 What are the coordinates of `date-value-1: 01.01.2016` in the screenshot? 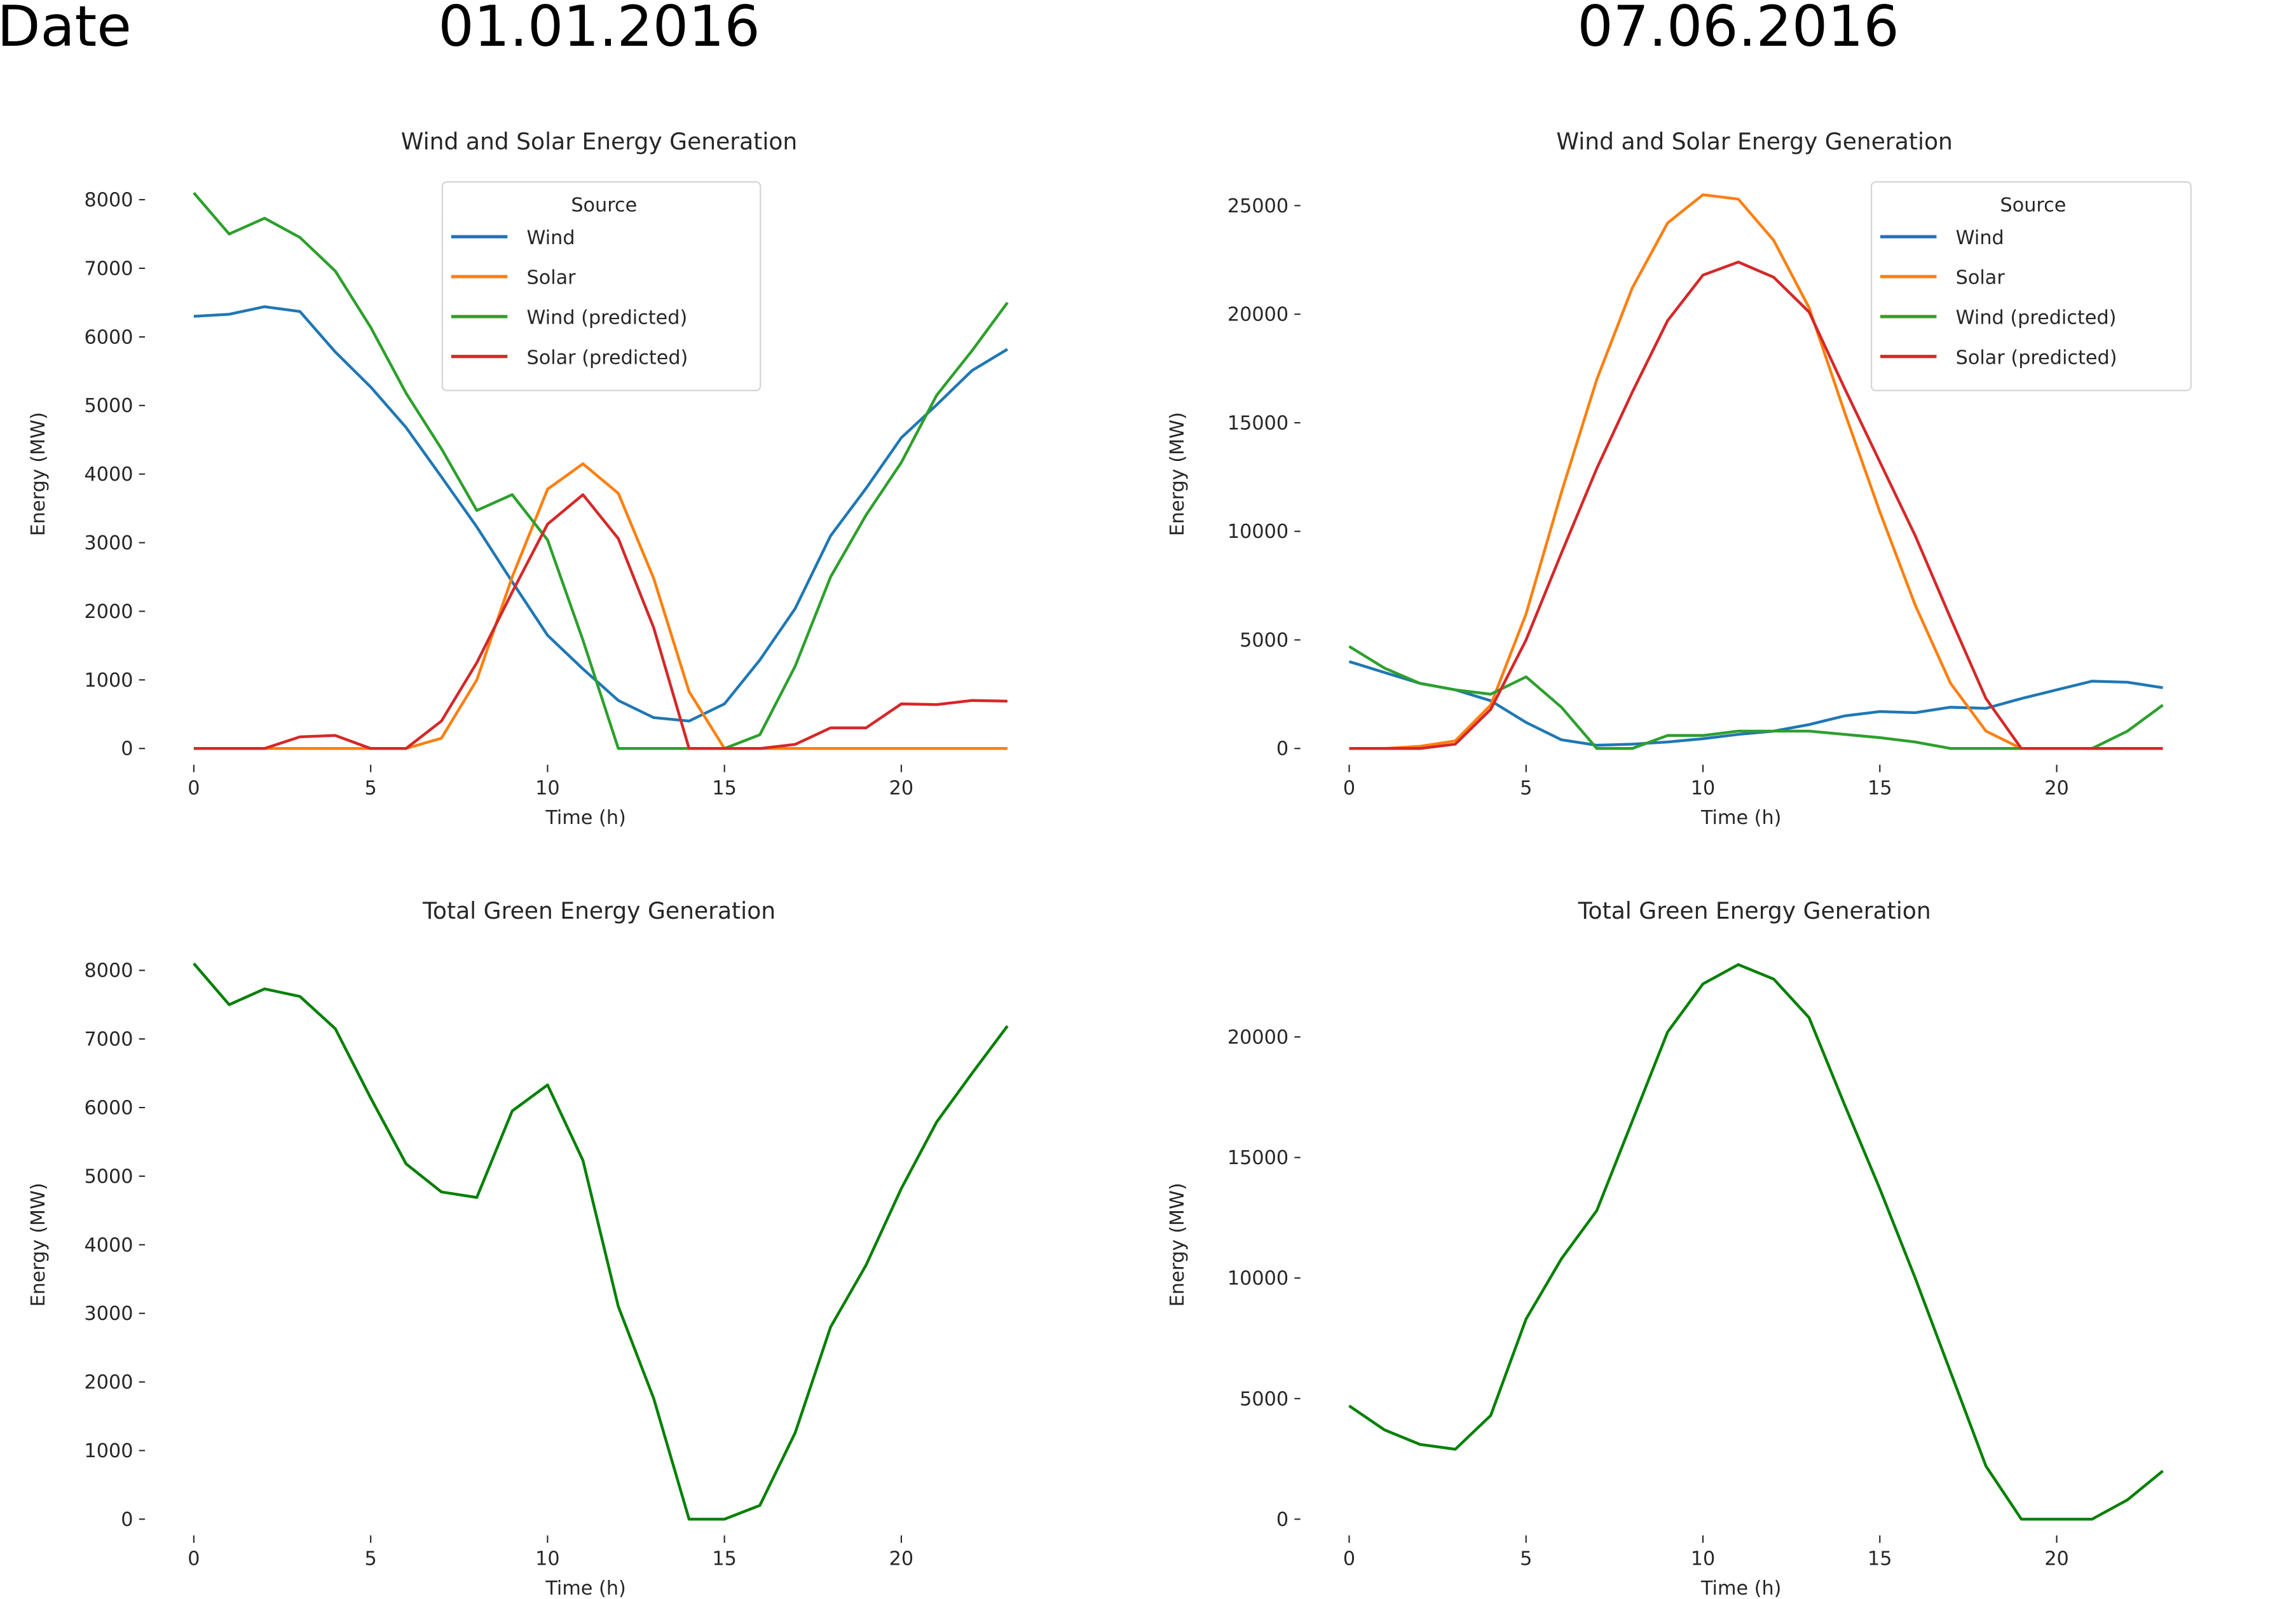 It's located at (599, 30).